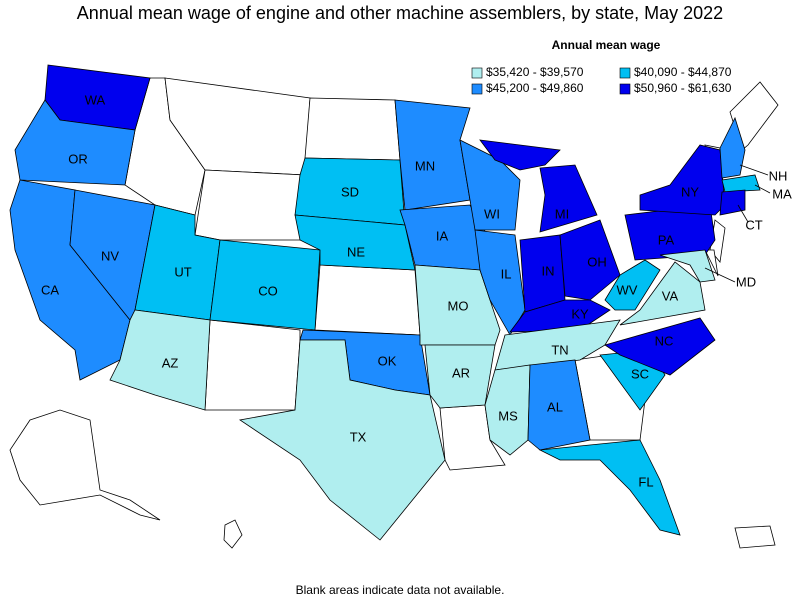  What do you see at coordinates (555, 406) in the screenshot?
I see `state-label: AL` at bounding box center [555, 406].